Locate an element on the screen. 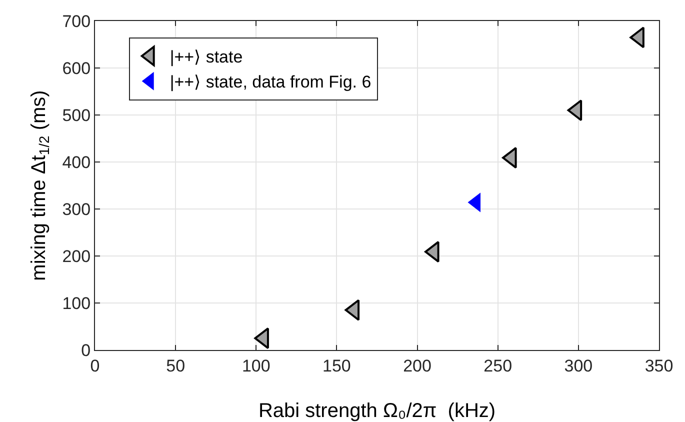 This screenshot has width=685, height=422. x-tick-label: 250 is located at coordinates (498, 366).